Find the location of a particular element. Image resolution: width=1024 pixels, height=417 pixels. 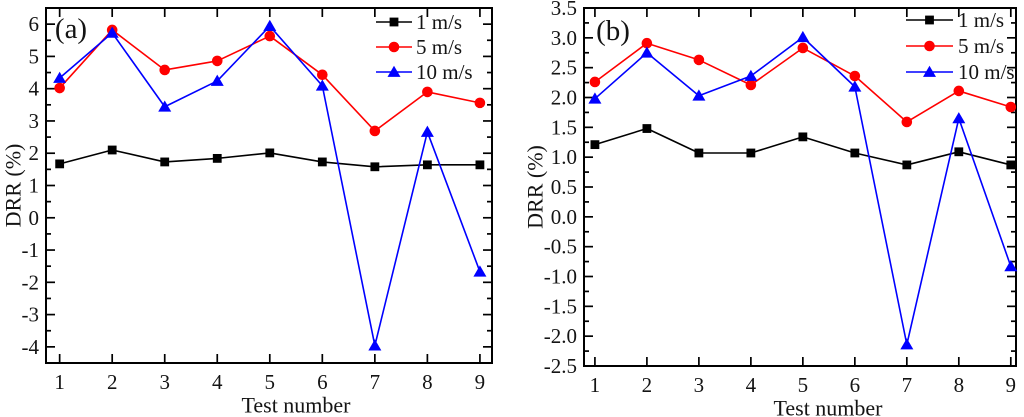

legend: 1 m/s5 m/s10 m/s is located at coordinates (424, 47).